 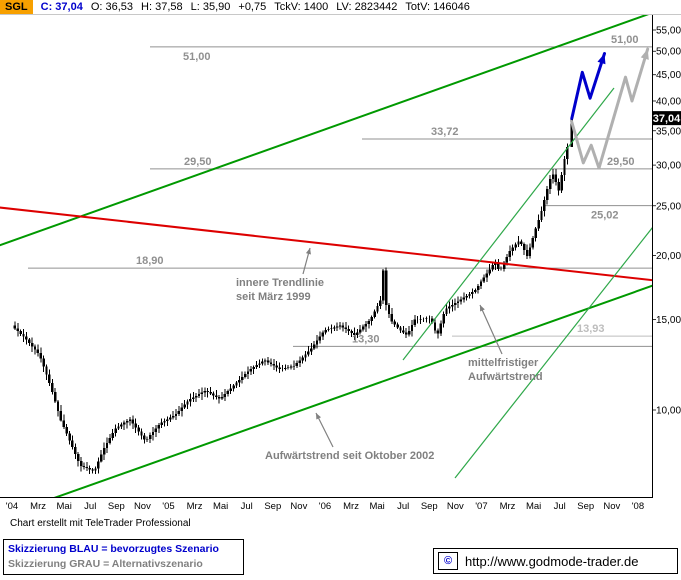 What do you see at coordinates (668, 410) in the screenshot?
I see `svg-text: 10,00` at bounding box center [668, 410].